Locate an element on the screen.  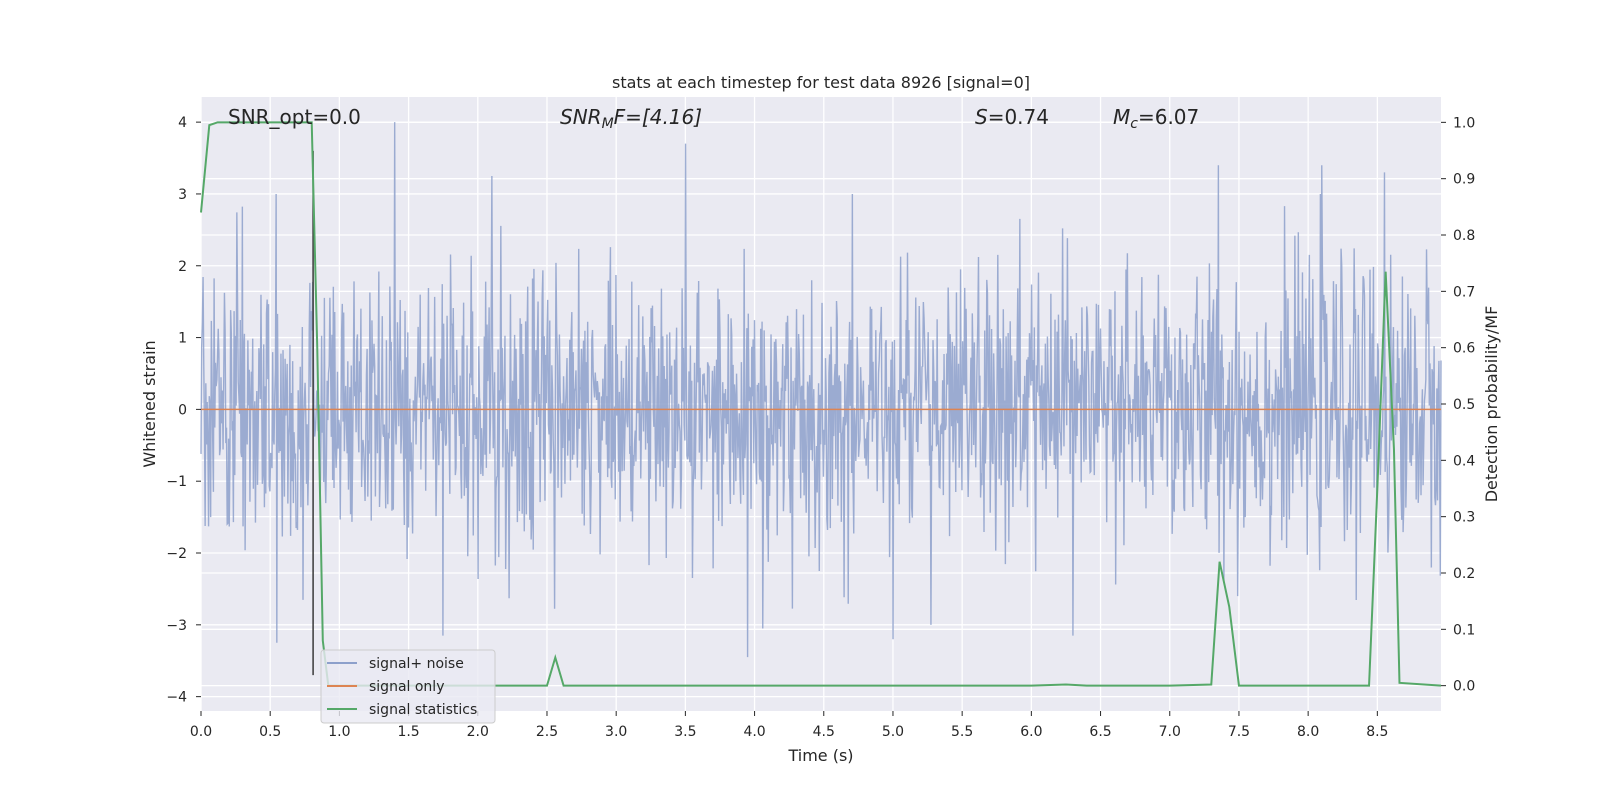
annotation-s: S=0.74 is located at coordinates (1012, 117).